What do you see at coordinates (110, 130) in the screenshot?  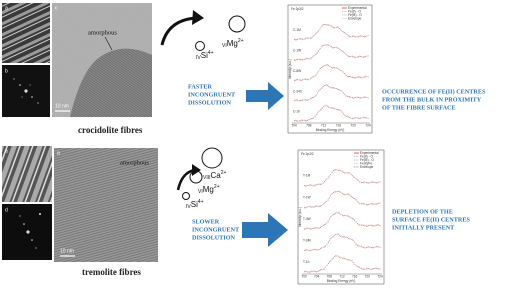 I see `caption: crocidolite fibres` at bounding box center [110, 130].